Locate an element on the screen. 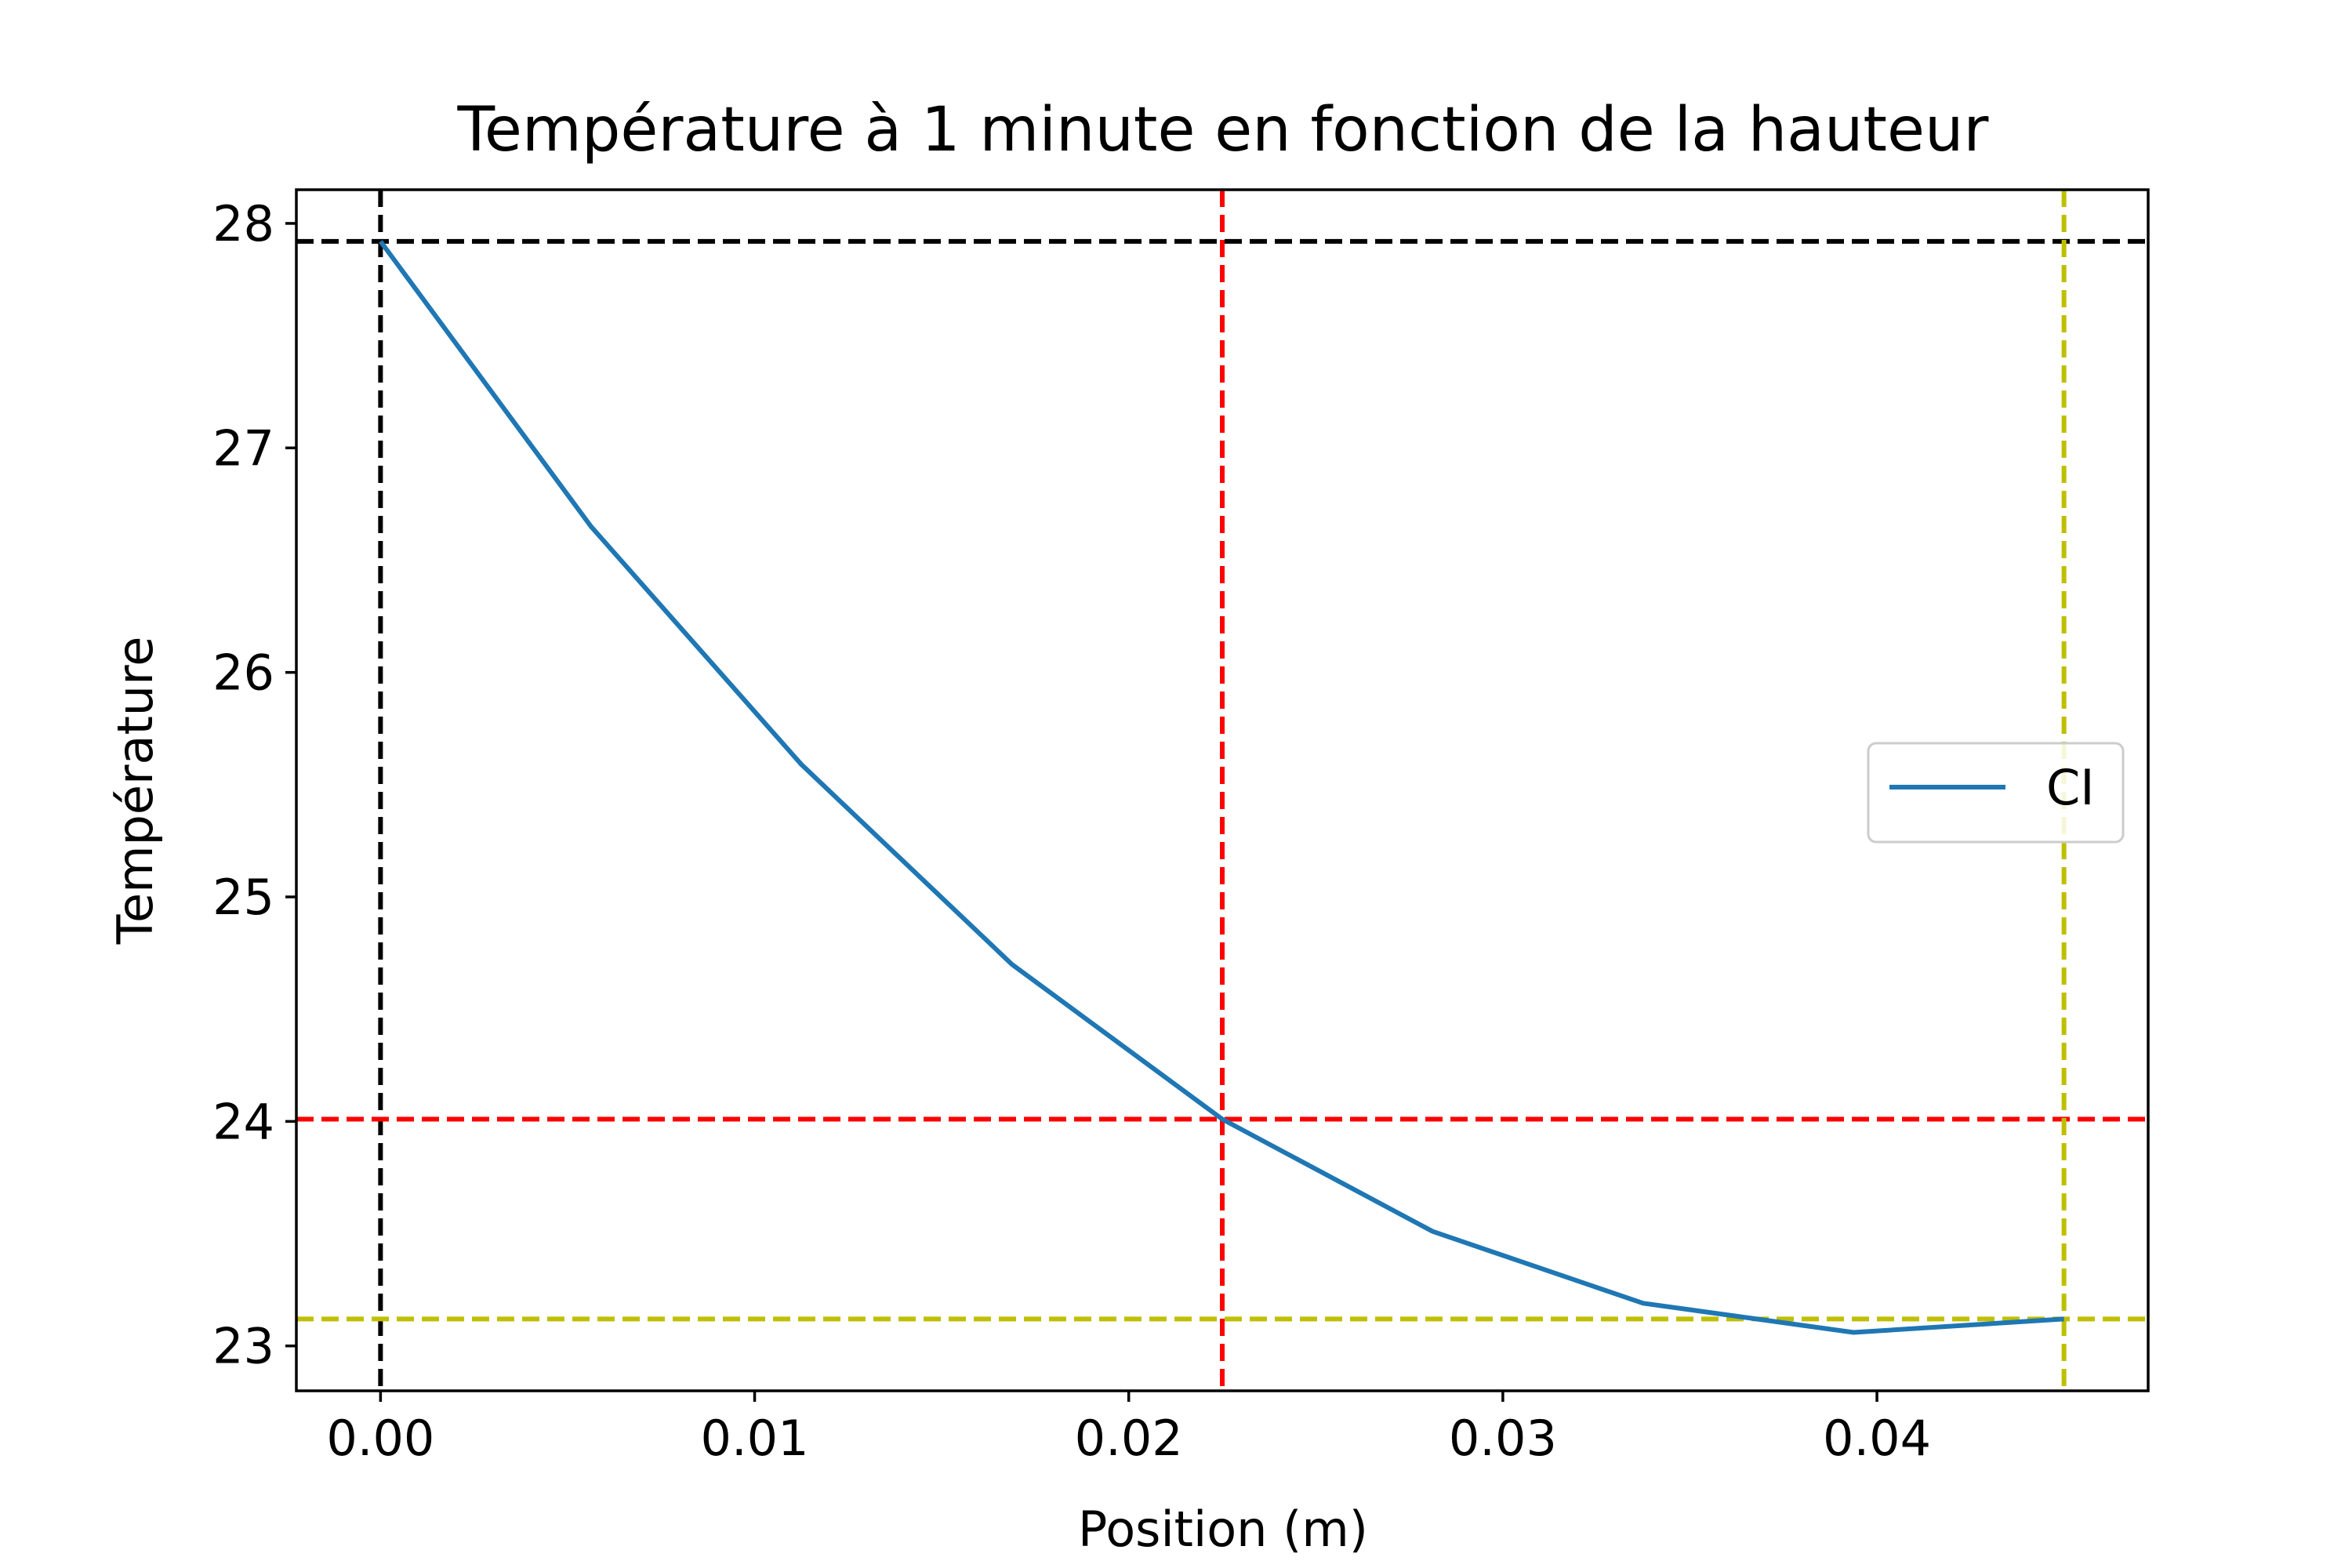 The image size is (2352, 1568). y-tick-label: 27 is located at coordinates (243, 448).